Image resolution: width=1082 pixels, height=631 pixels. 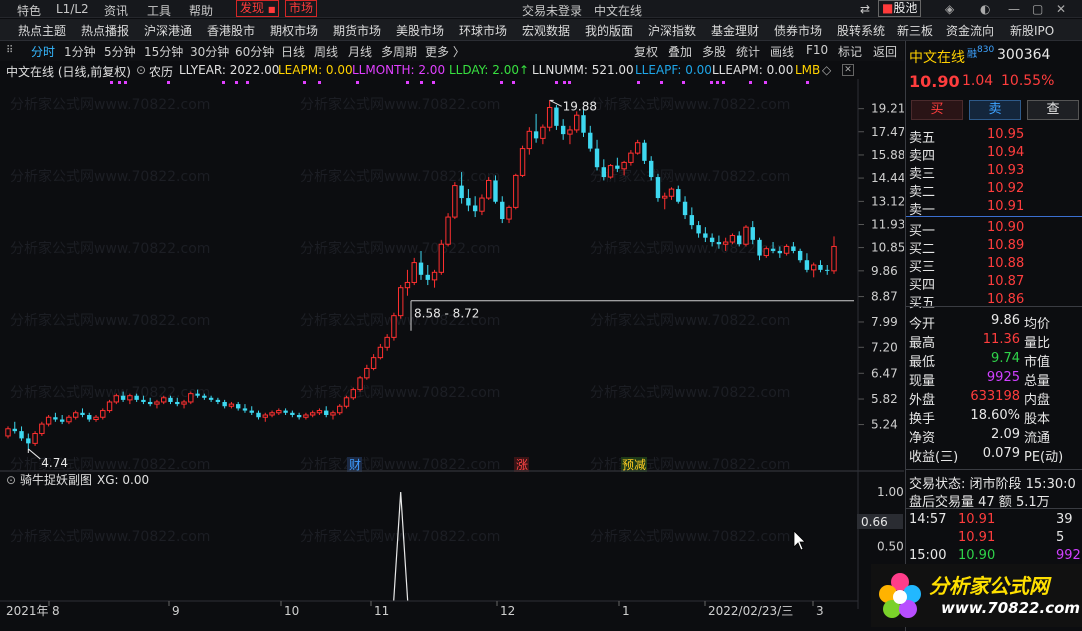 I want to click on nav-transfer: 股转系统, so click(x=861, y=31).